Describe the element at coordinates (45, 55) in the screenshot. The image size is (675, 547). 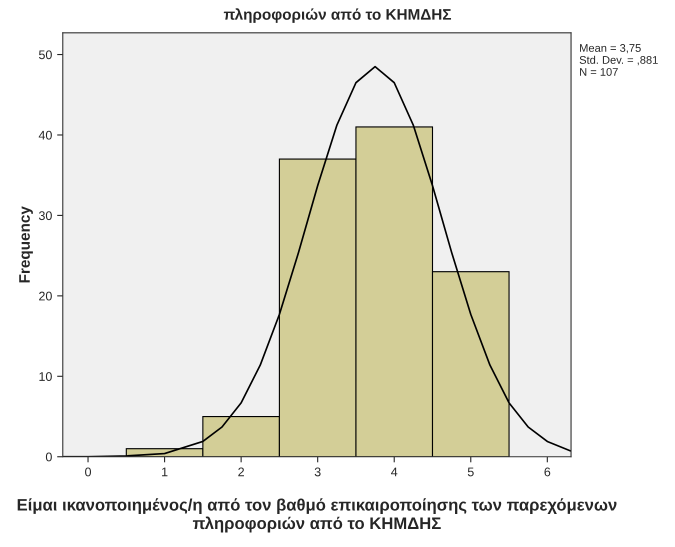
I see `y-tick-label: 50` at that location.